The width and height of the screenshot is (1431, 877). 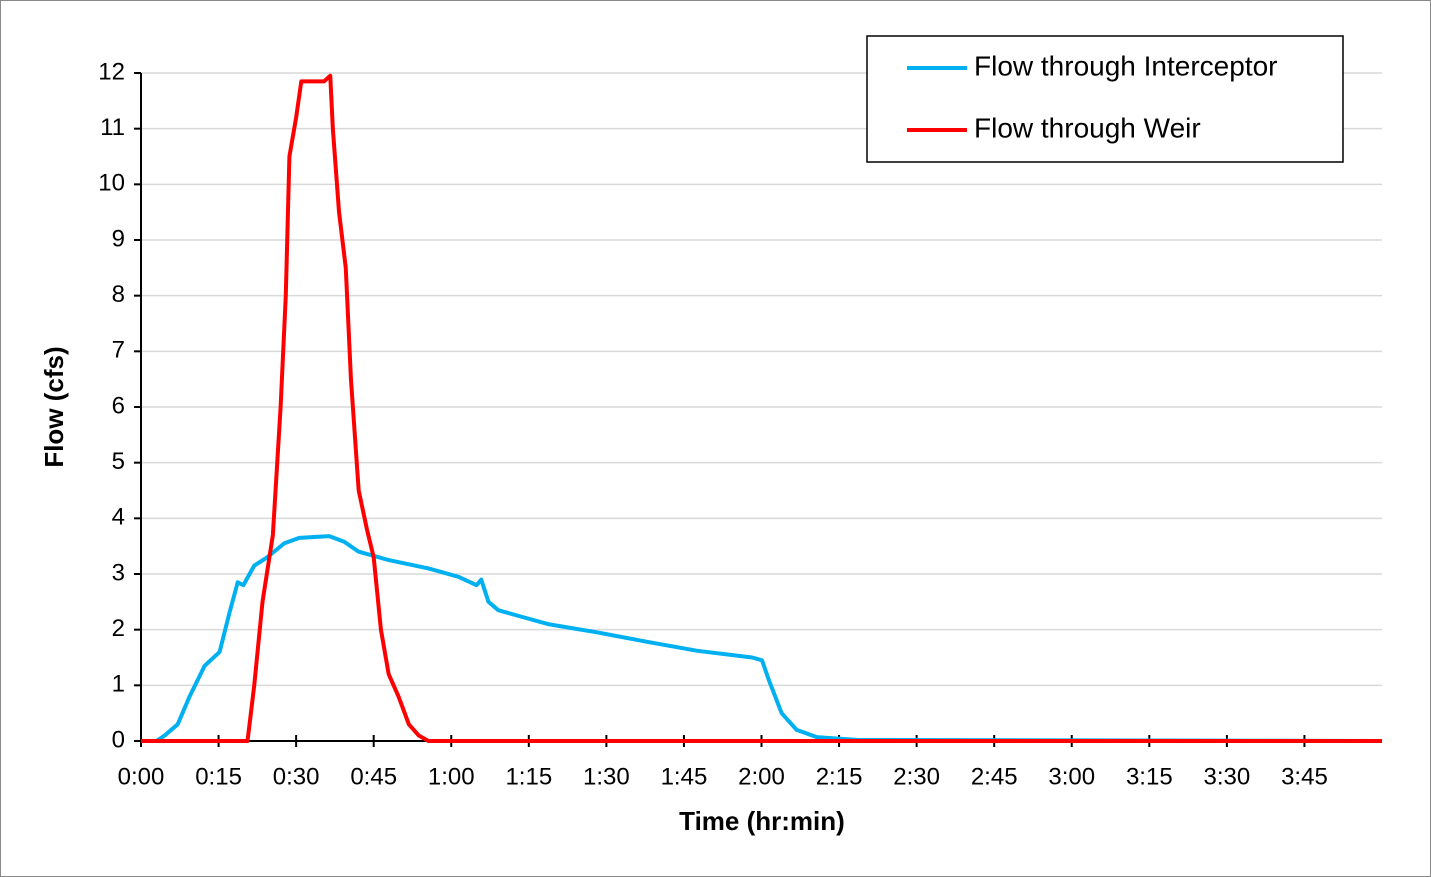 What do you see at coordinates (762, 821) in the screenshot?
I see `x-axis-title: Time (hr:min)` at bounding box center [762, 821].